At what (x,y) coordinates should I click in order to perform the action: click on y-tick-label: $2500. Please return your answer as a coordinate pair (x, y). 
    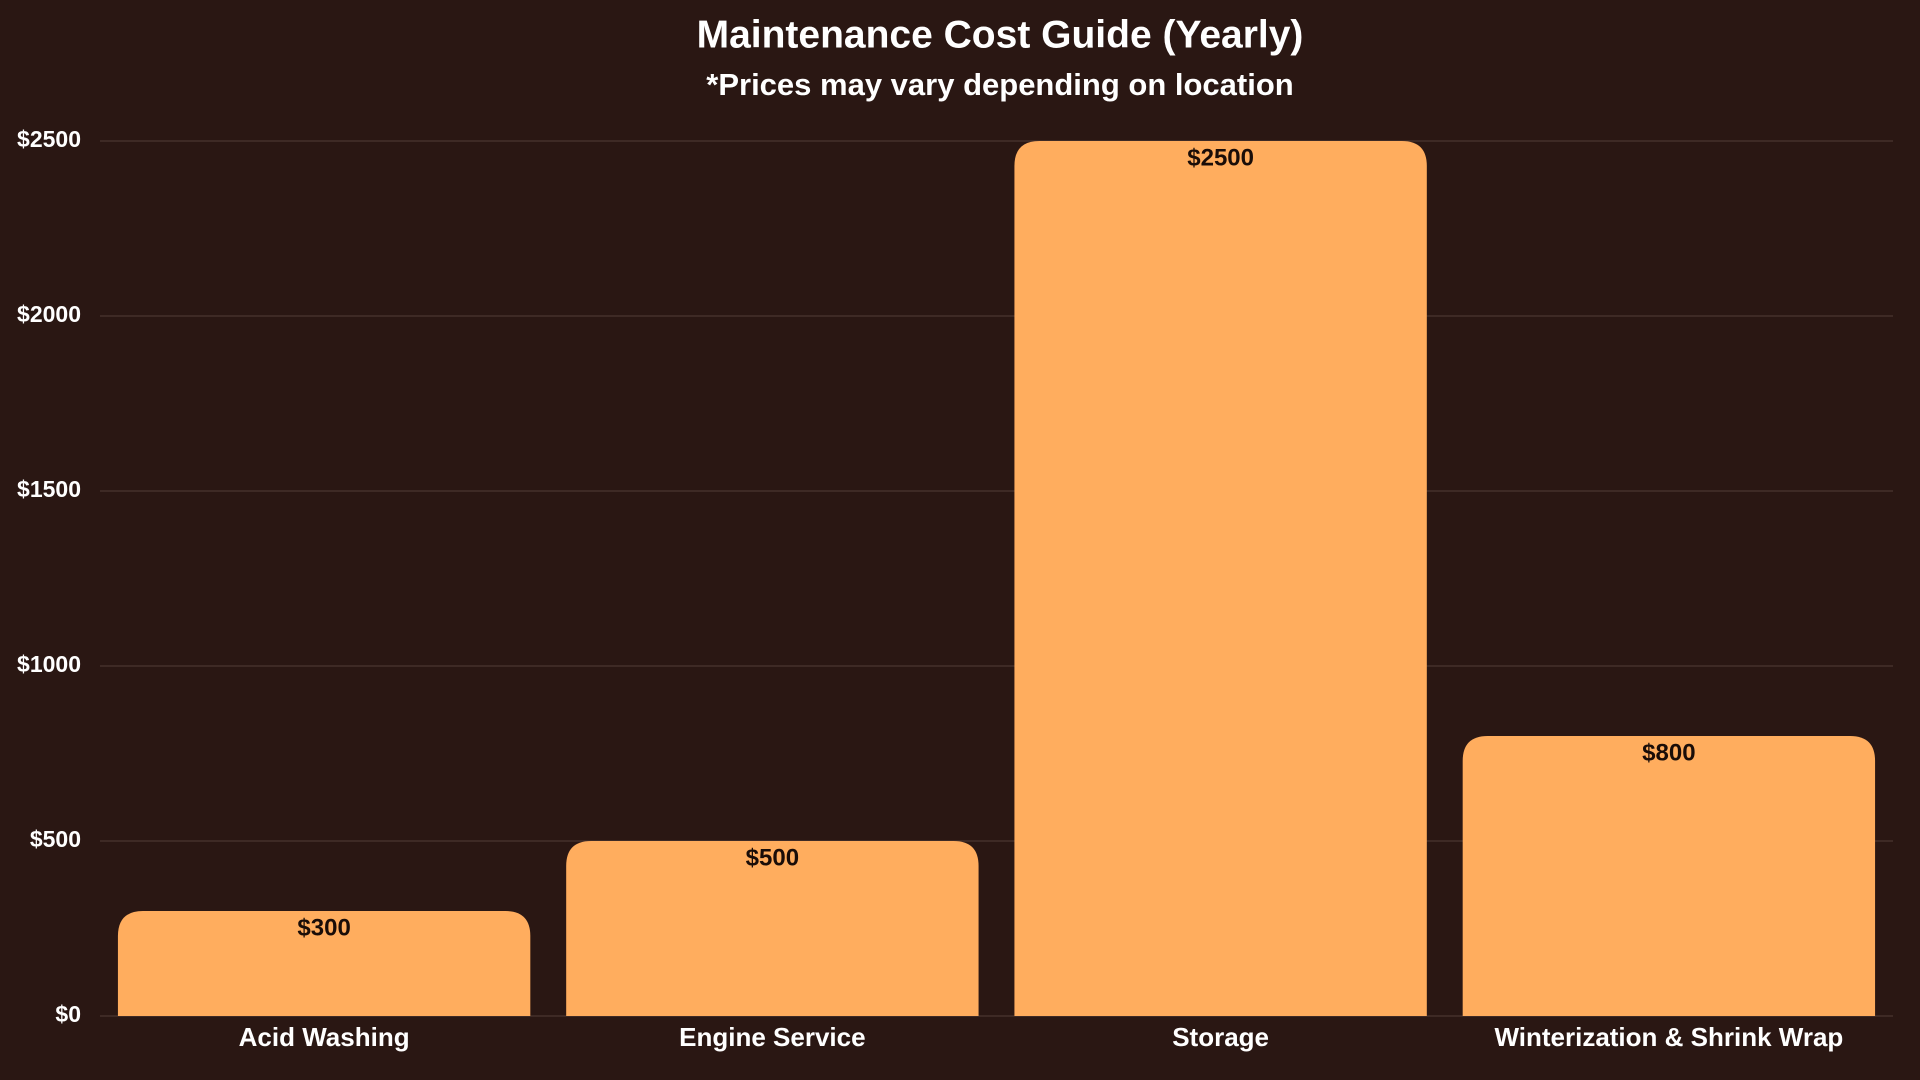
    Looking at the image, I should click on (49, 139).